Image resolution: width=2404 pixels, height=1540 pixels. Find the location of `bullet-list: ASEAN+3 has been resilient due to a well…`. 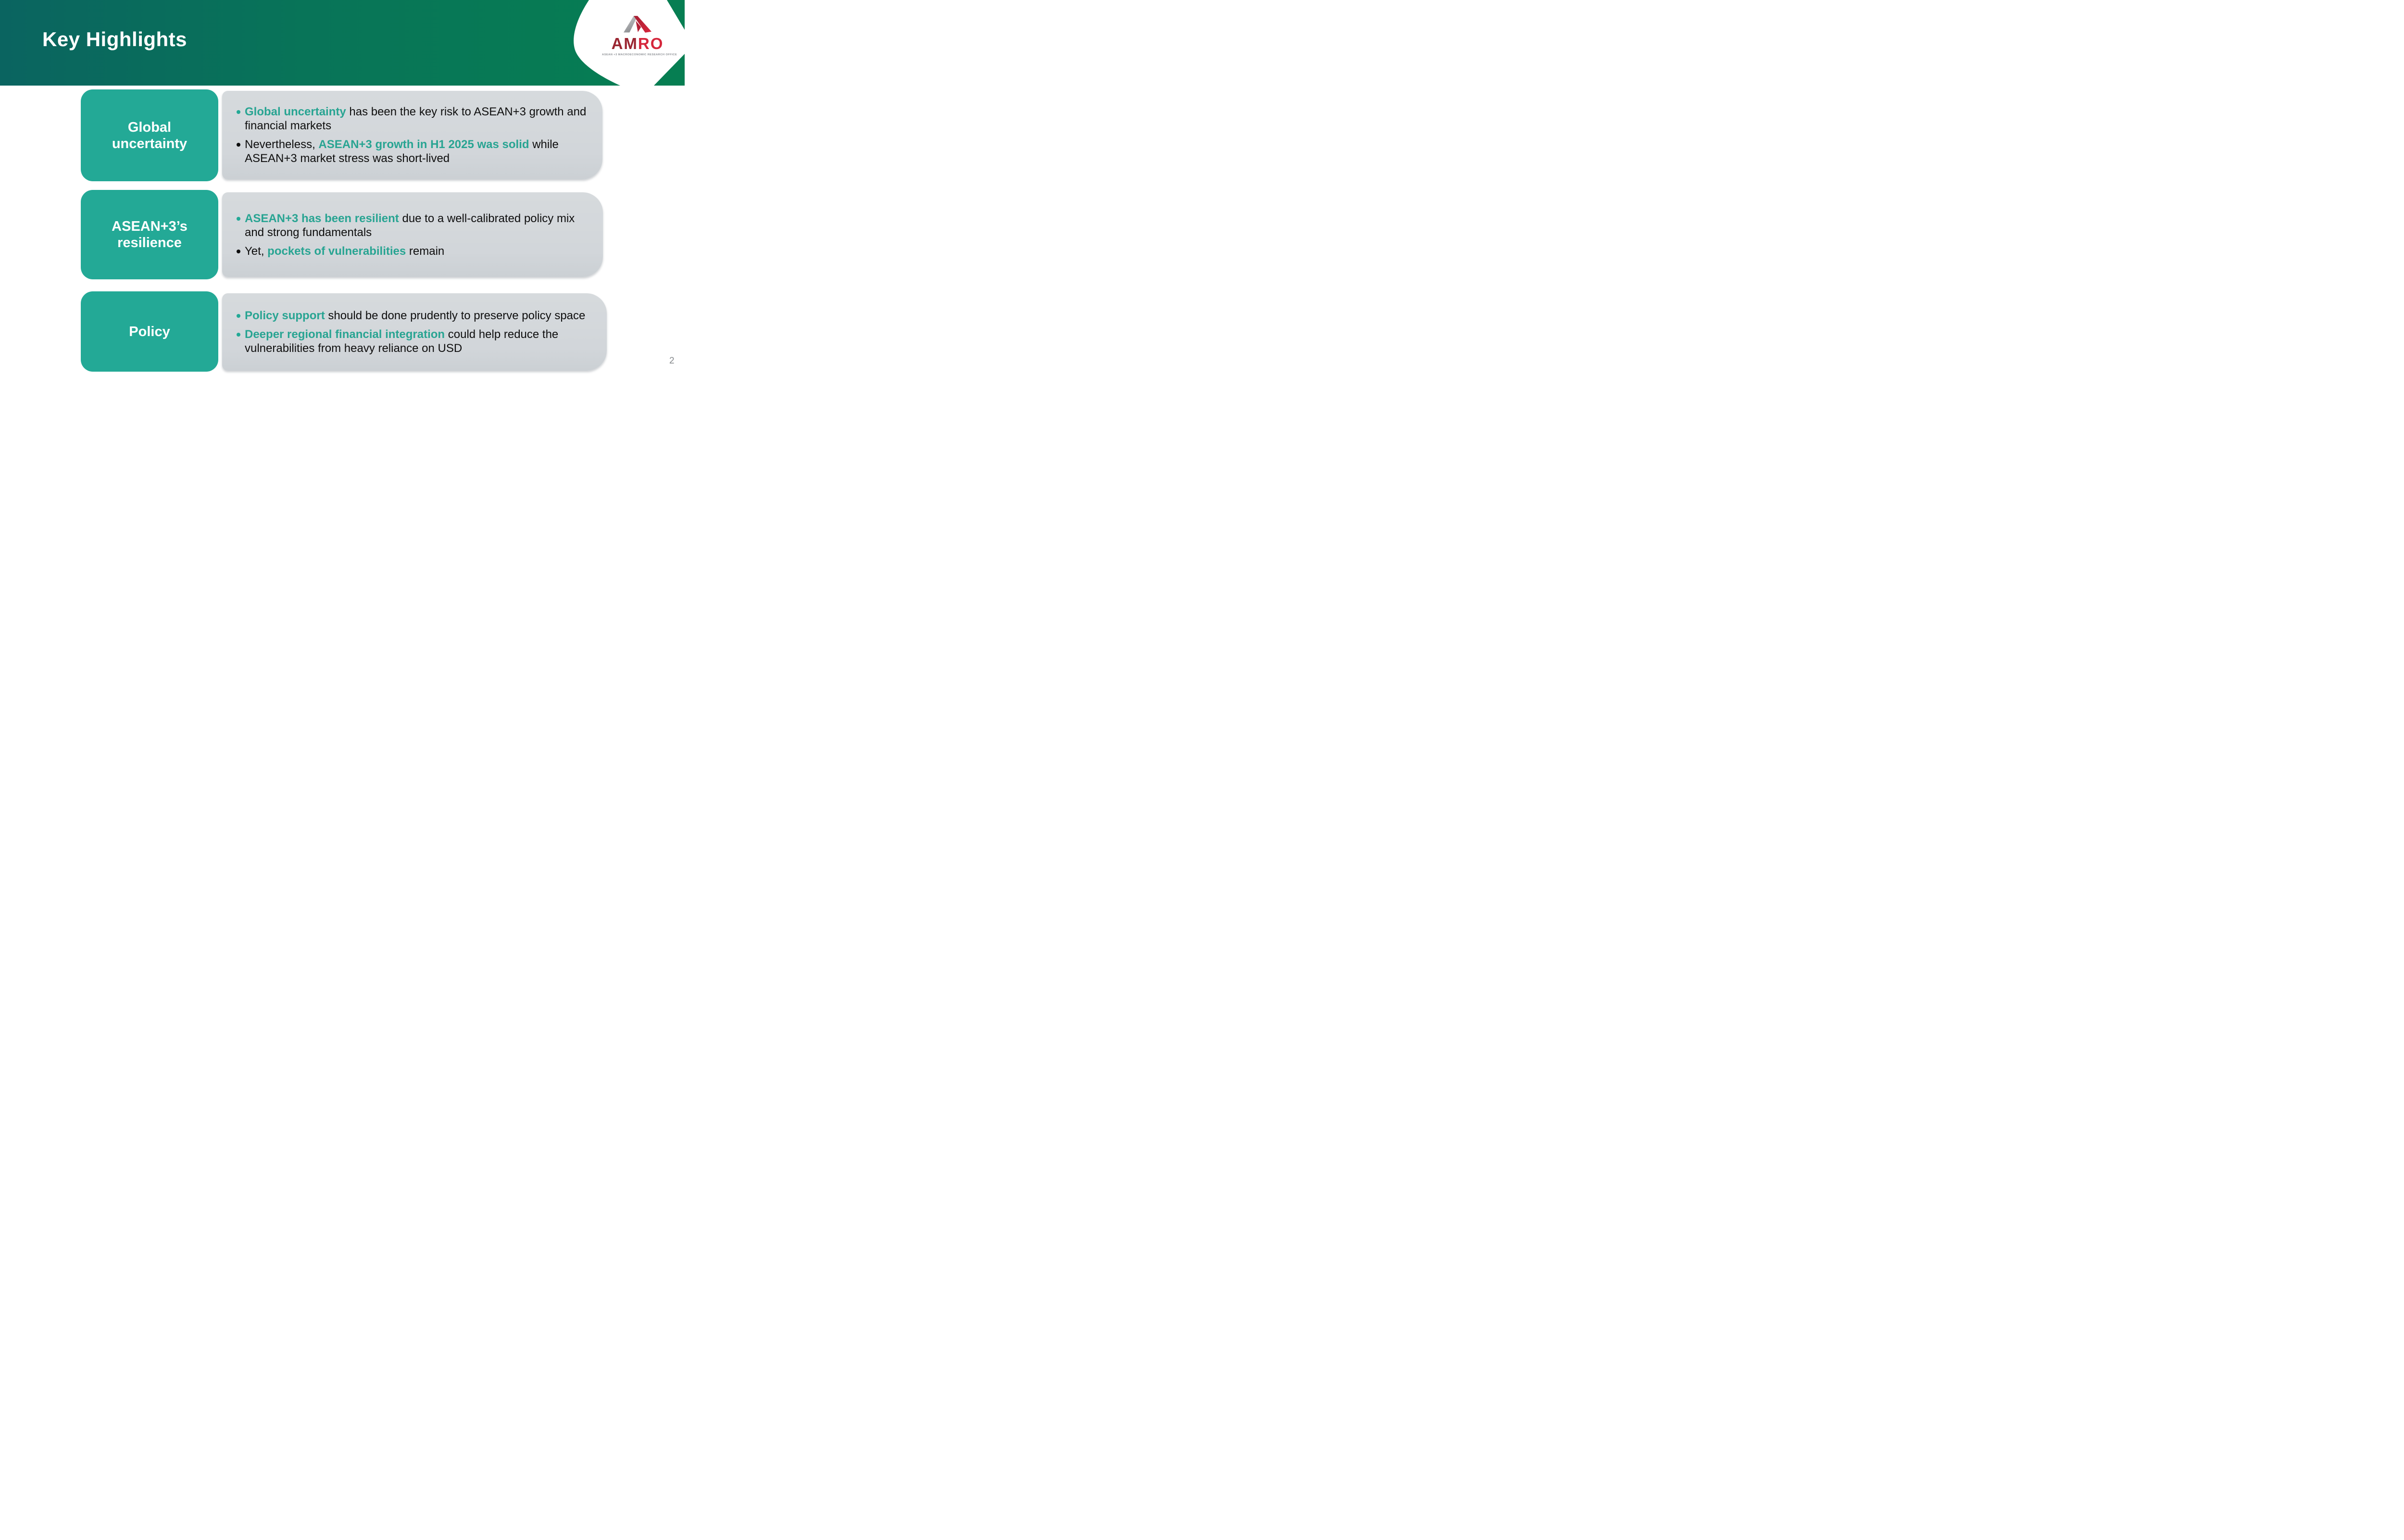

bullet-list: ASEAN+3 has been resilient due to a well… is located at coordinates (412, 235).